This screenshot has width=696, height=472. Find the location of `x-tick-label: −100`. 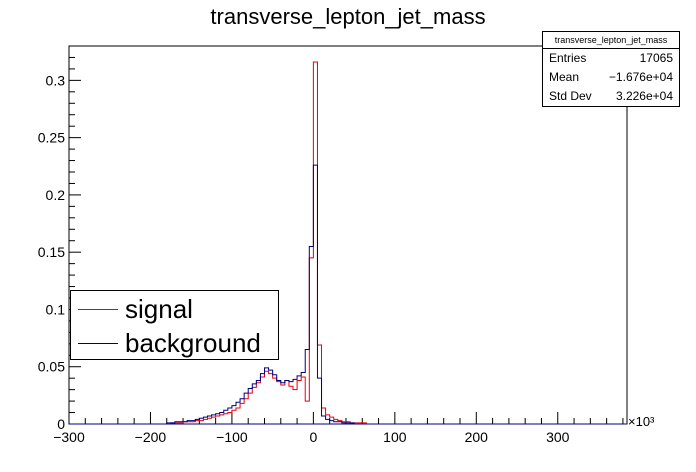

x-tick-label: −100 is located at coordinates (232, 437).